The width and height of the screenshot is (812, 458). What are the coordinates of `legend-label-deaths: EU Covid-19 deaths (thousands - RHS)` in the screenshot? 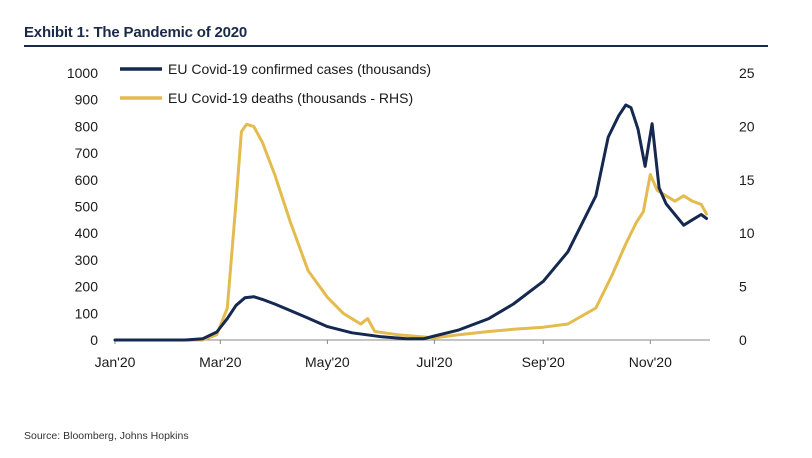 It's located at (290, 98).